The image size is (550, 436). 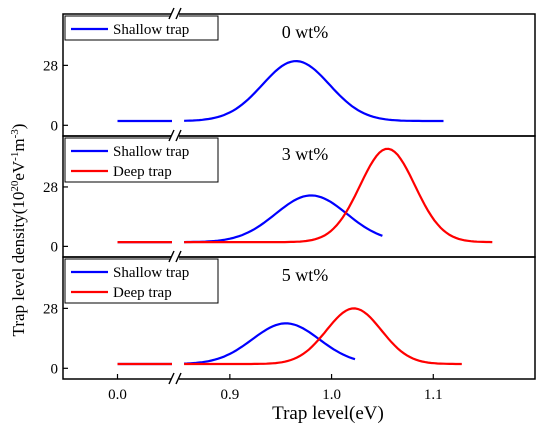 What do you see at coordinates (328, 413) in the screenshot?
I see `x-axis-label: Trap level(eV)` at bounding box center [328, 413].